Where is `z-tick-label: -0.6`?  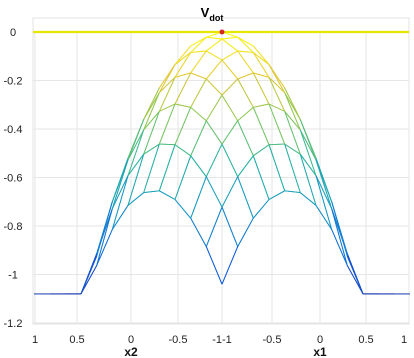 z-tick-label: -0.6 is located at coordinates (13, 179).